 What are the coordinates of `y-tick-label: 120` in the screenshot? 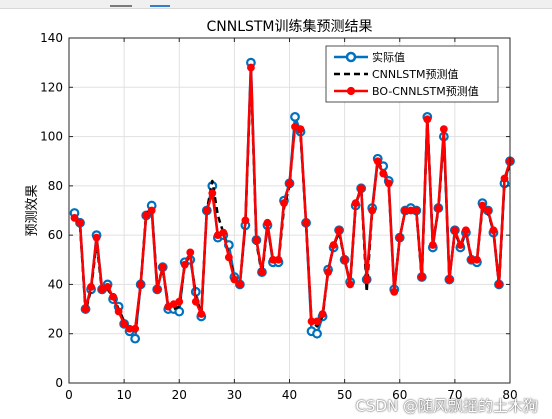 It's located at (51, 87).